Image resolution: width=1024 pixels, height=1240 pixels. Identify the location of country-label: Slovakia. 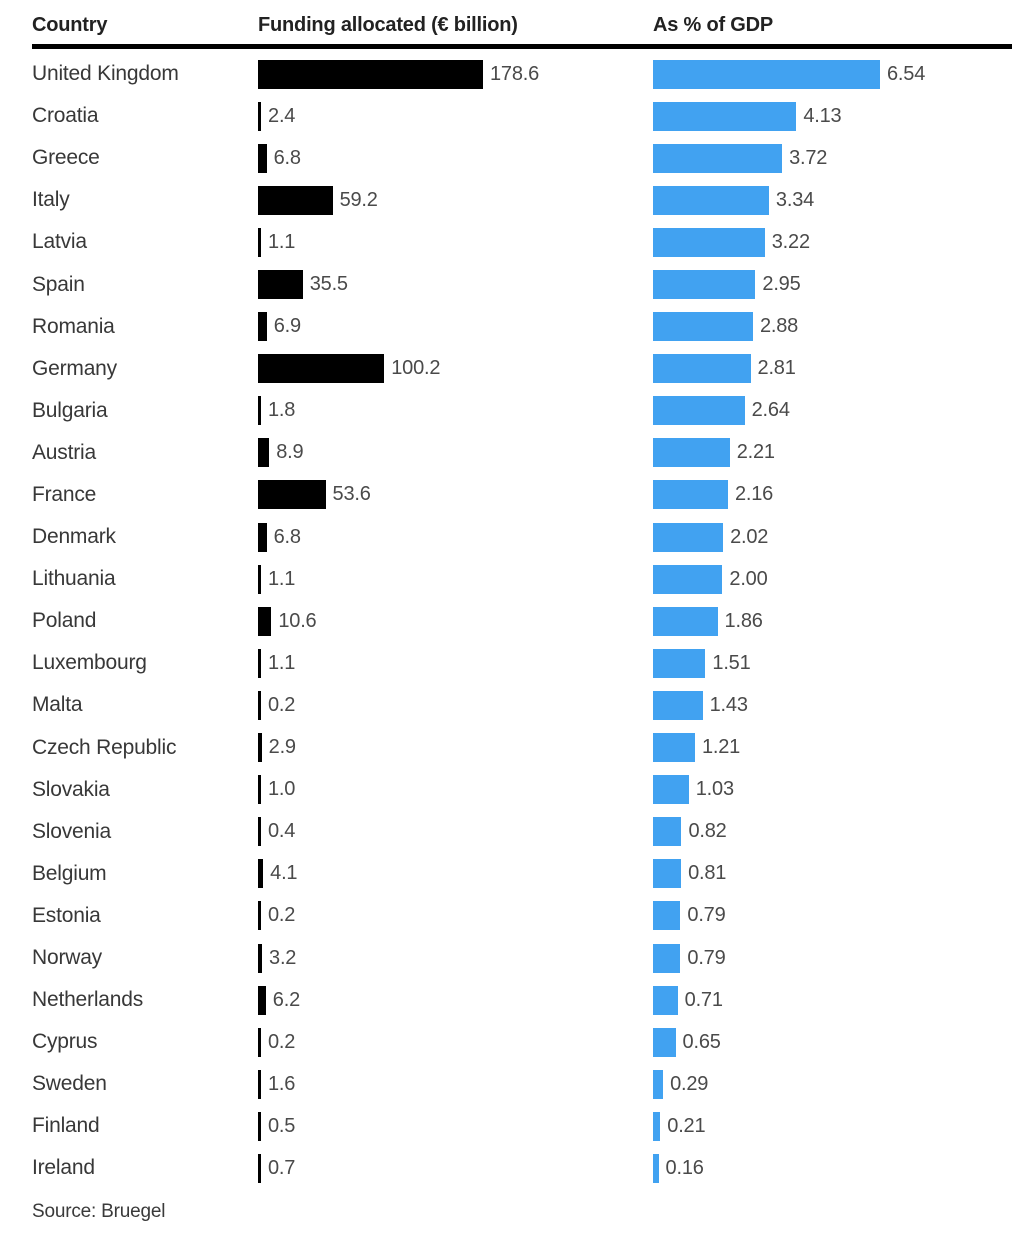
(71, 789).